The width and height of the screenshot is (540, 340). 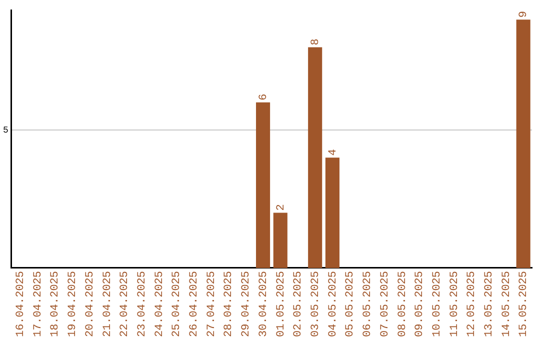 I want to click on x-tick-label: 10.05.2025, so click(x=437, y=304).